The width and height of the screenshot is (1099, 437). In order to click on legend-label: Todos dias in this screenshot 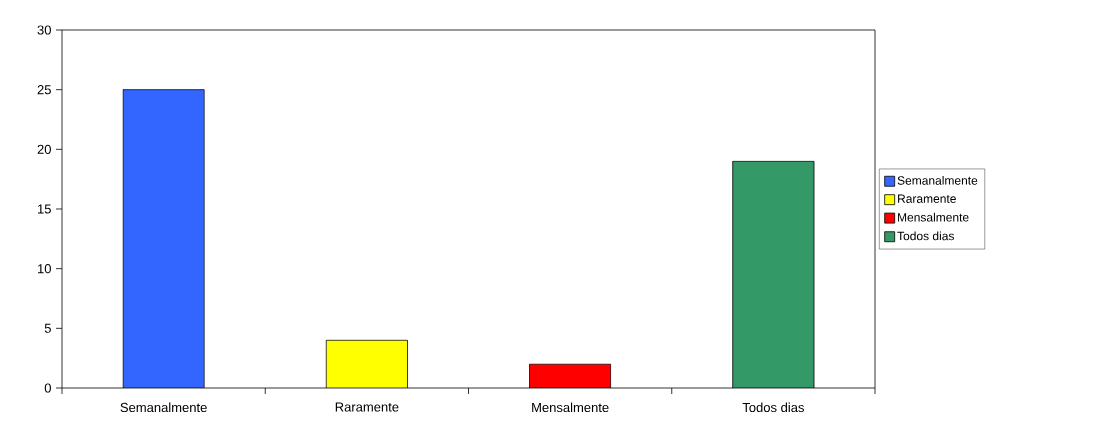, I will do `click(925, 236)`.